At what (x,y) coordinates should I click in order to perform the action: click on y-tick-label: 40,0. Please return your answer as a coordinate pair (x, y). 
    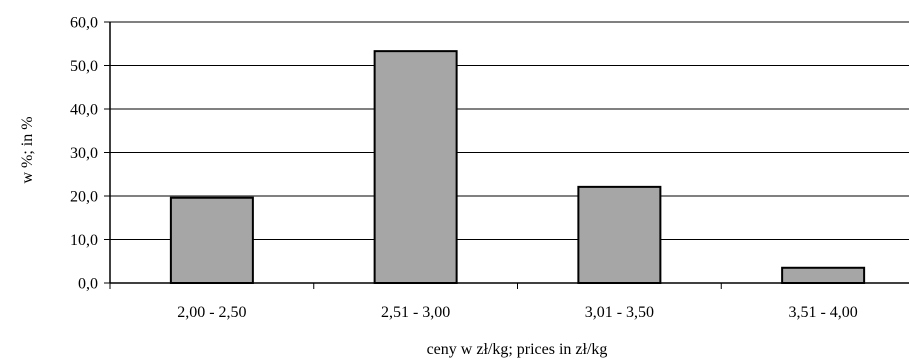
    Looking at the image, I should click on (84, 110).